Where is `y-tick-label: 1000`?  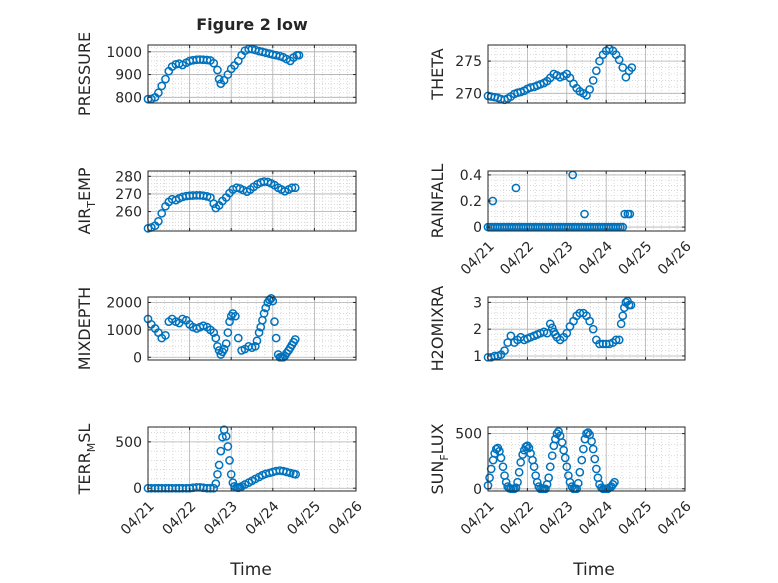
y-tick-label: 1000 is located at coordinates (124, 331).